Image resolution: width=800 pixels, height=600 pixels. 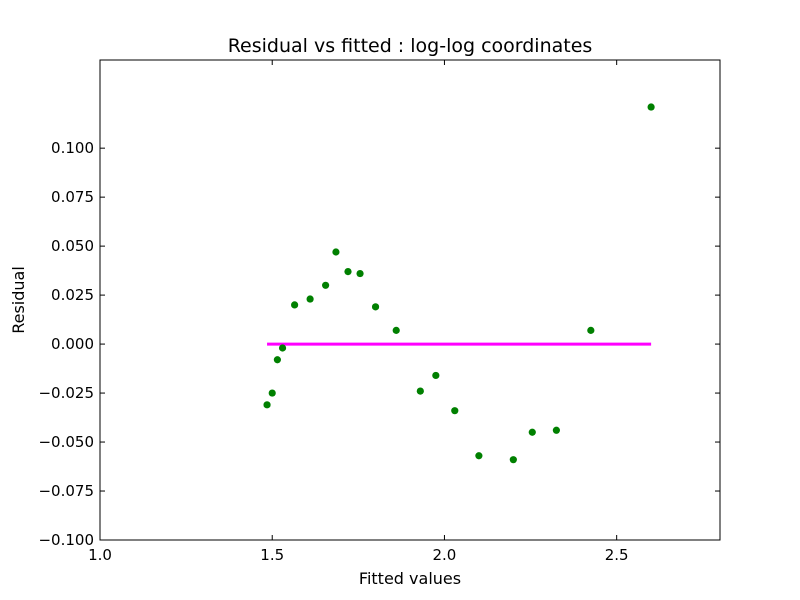 I want to click on y-tick-label: −0.025, so click(x=66, y=393).